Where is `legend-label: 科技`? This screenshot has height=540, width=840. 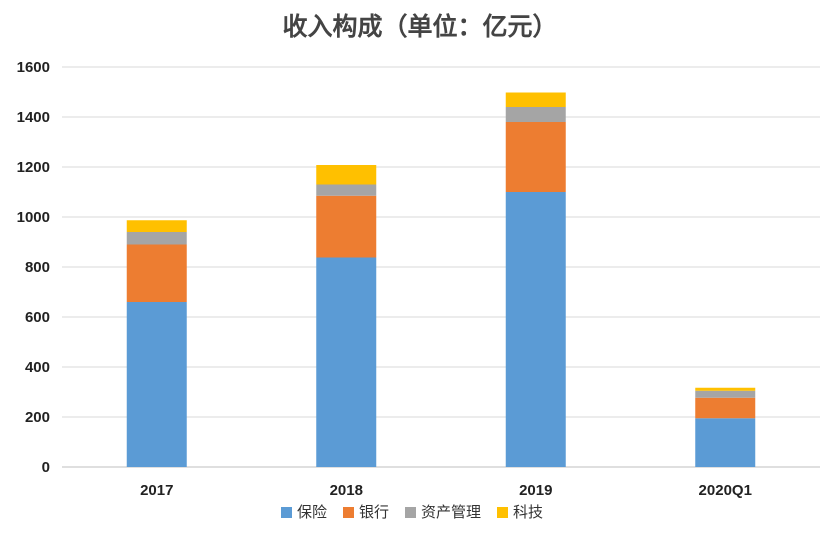
legend-label: 科技 is located at coordinates (528, 512).